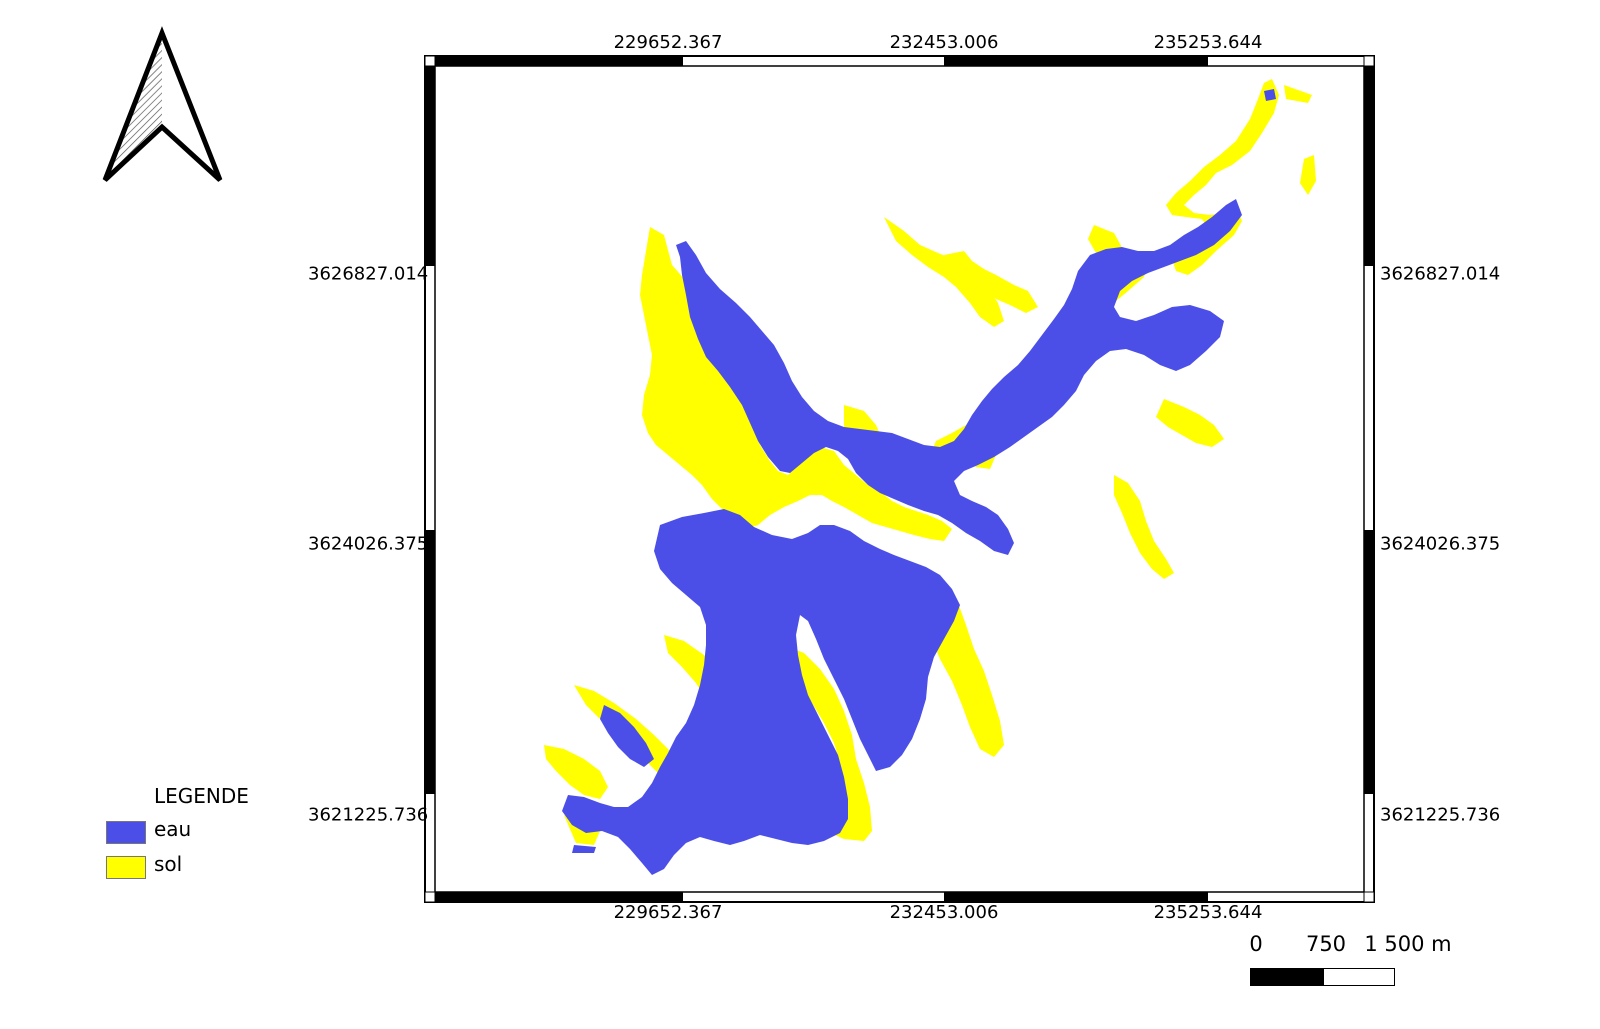 The image size is (1600, 1029). I want to click on frame-y-label-right-2: 3624026.375, so click(1440, 544).